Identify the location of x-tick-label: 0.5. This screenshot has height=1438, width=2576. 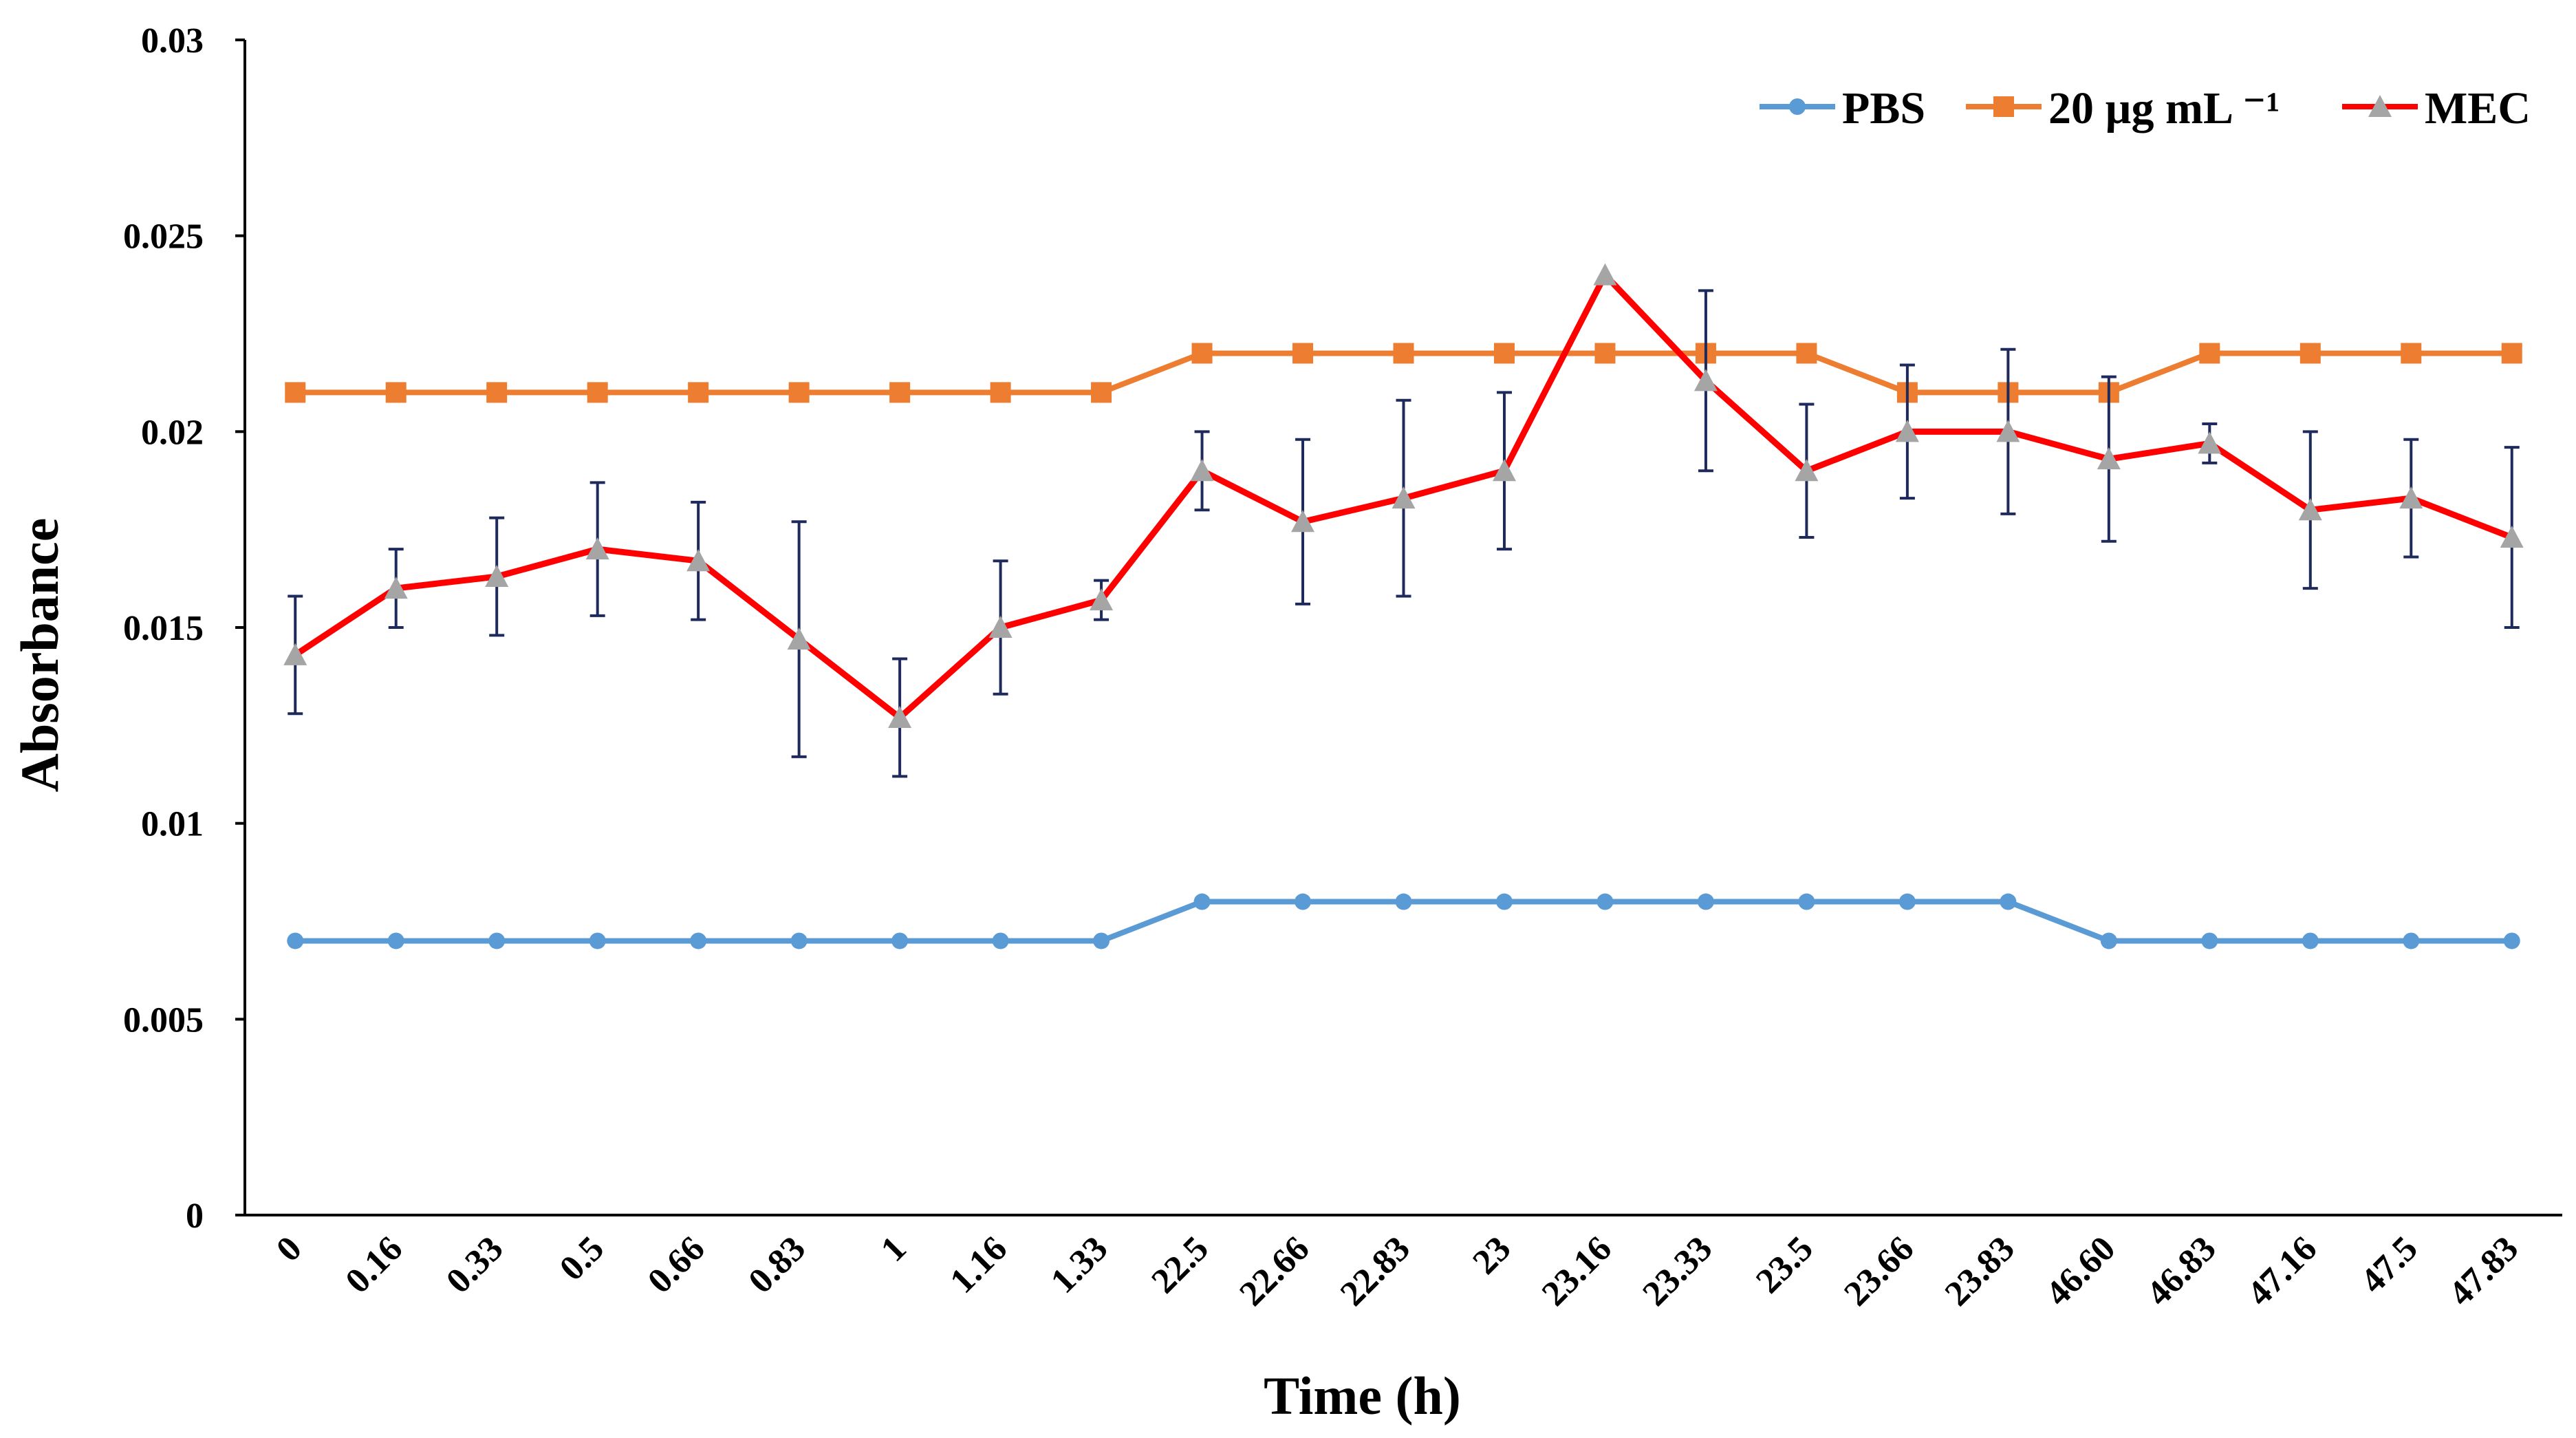
(581, 1258).